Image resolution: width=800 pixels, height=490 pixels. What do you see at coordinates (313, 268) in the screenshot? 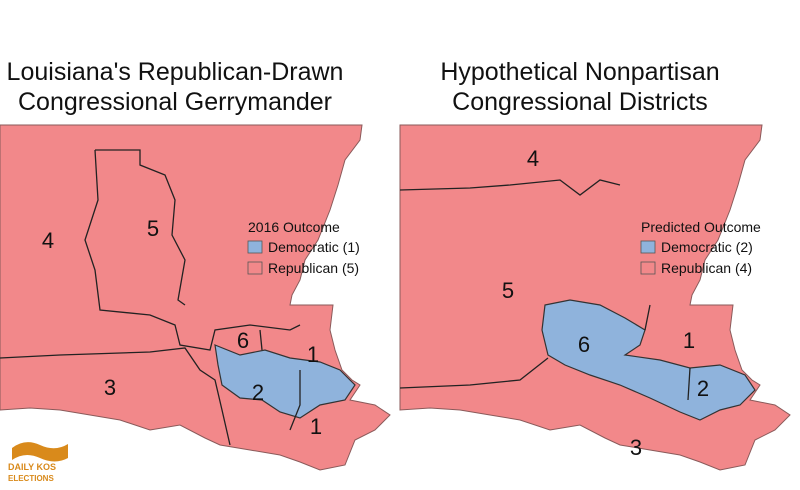
I see `legend-label: Republican (5)` at bounding box center [313, 268].